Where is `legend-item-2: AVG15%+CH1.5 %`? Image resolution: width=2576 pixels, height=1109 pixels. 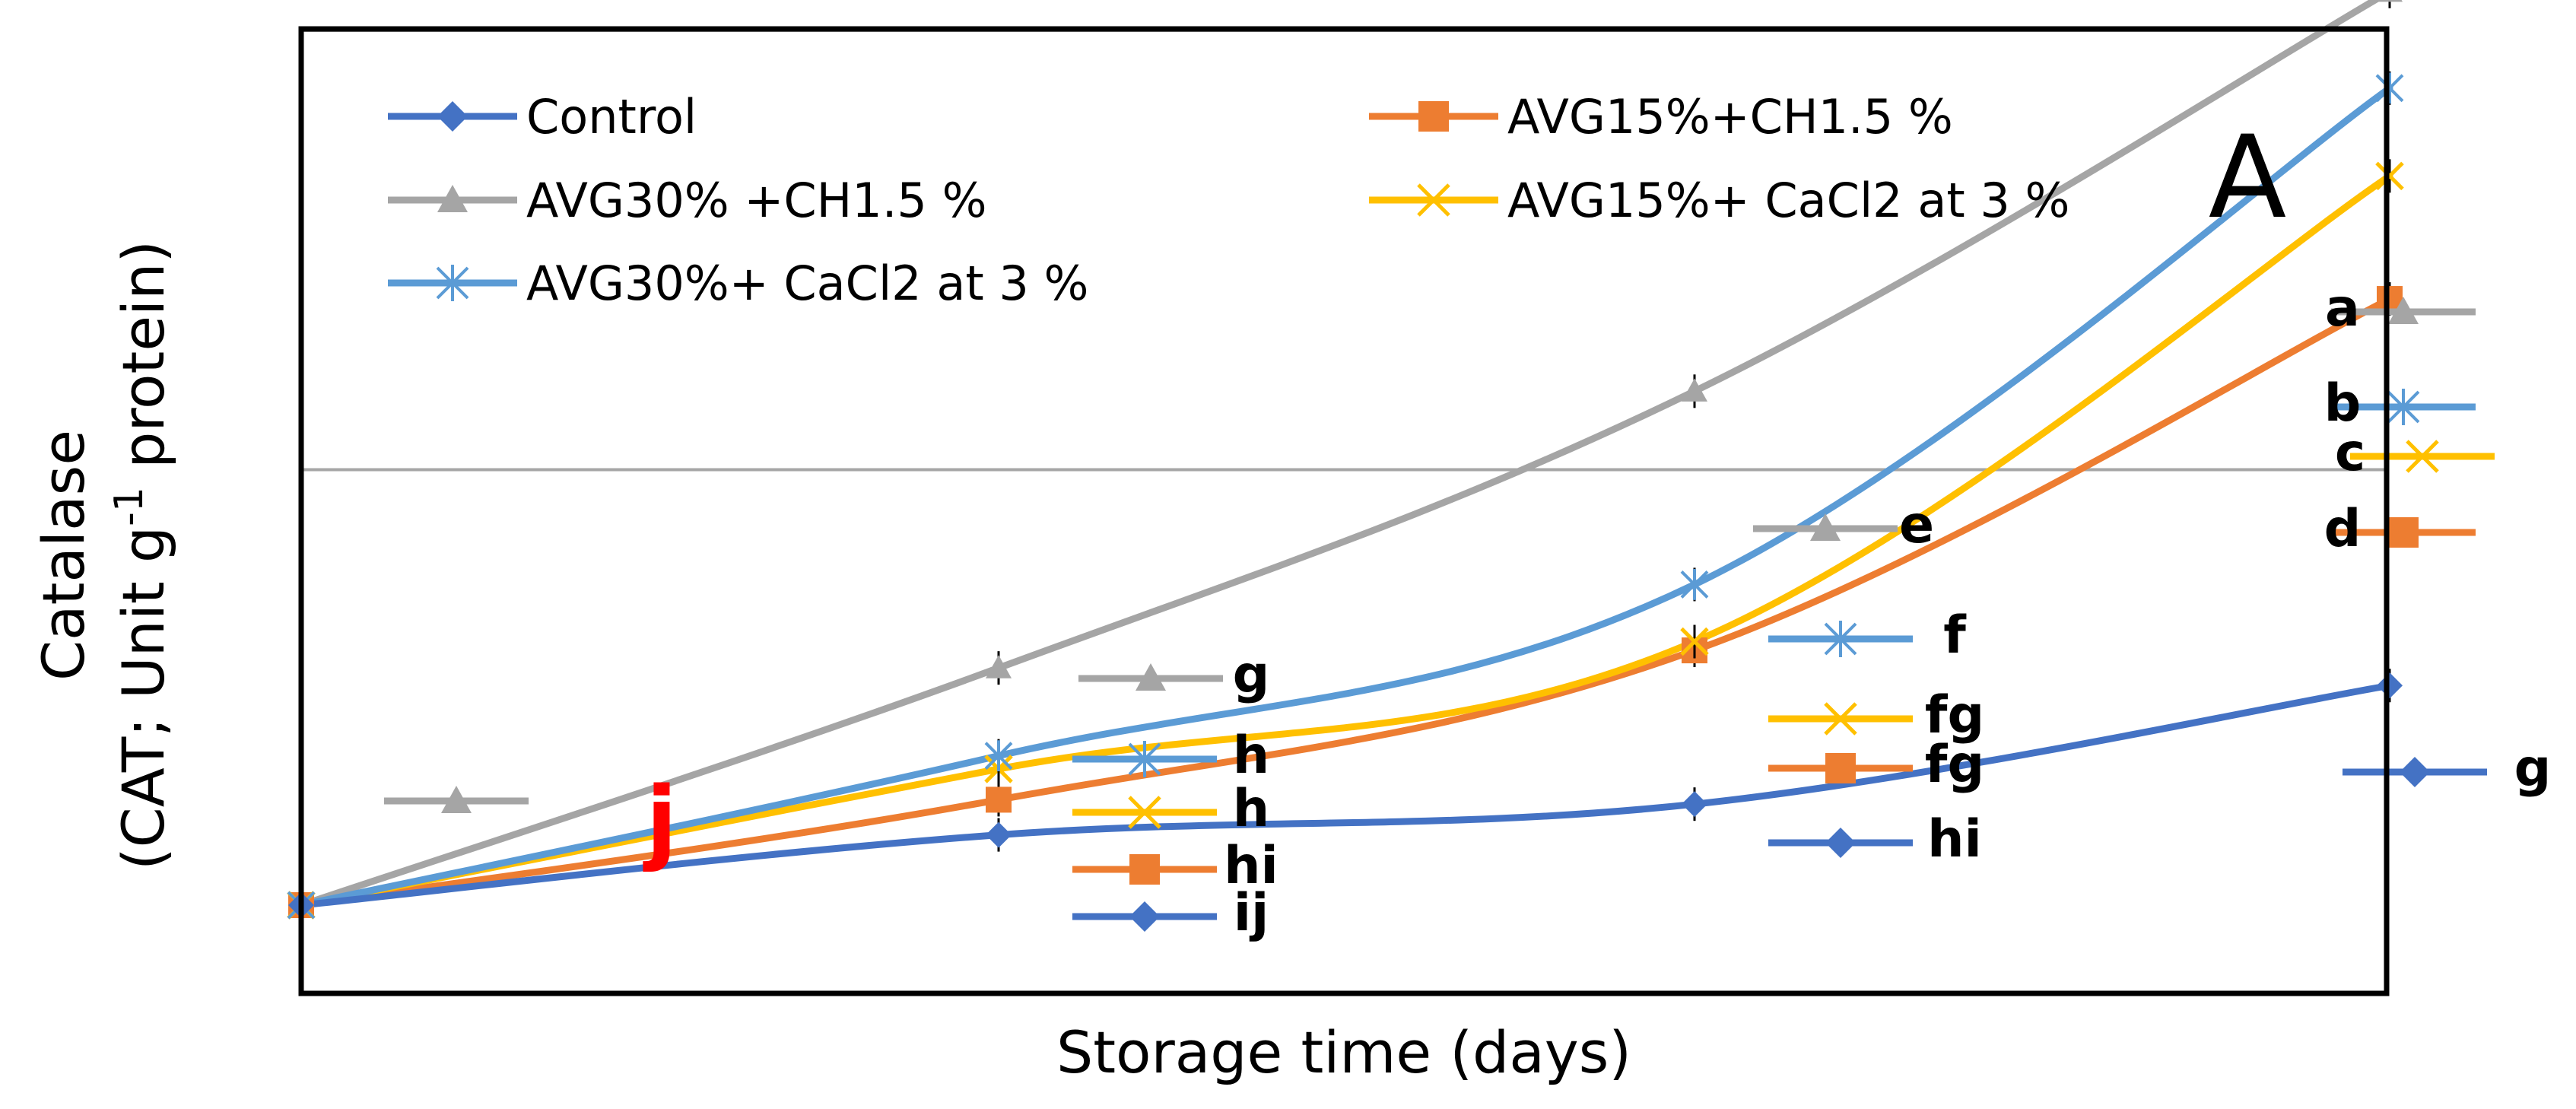
legend-item-2: AVG15%+CH1.5 % is located at coordinates (1661, 117).